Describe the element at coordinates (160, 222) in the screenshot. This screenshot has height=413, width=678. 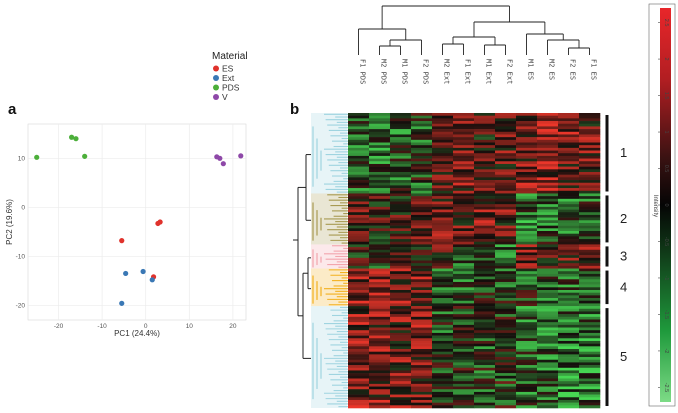
I see `point-es` at that location.